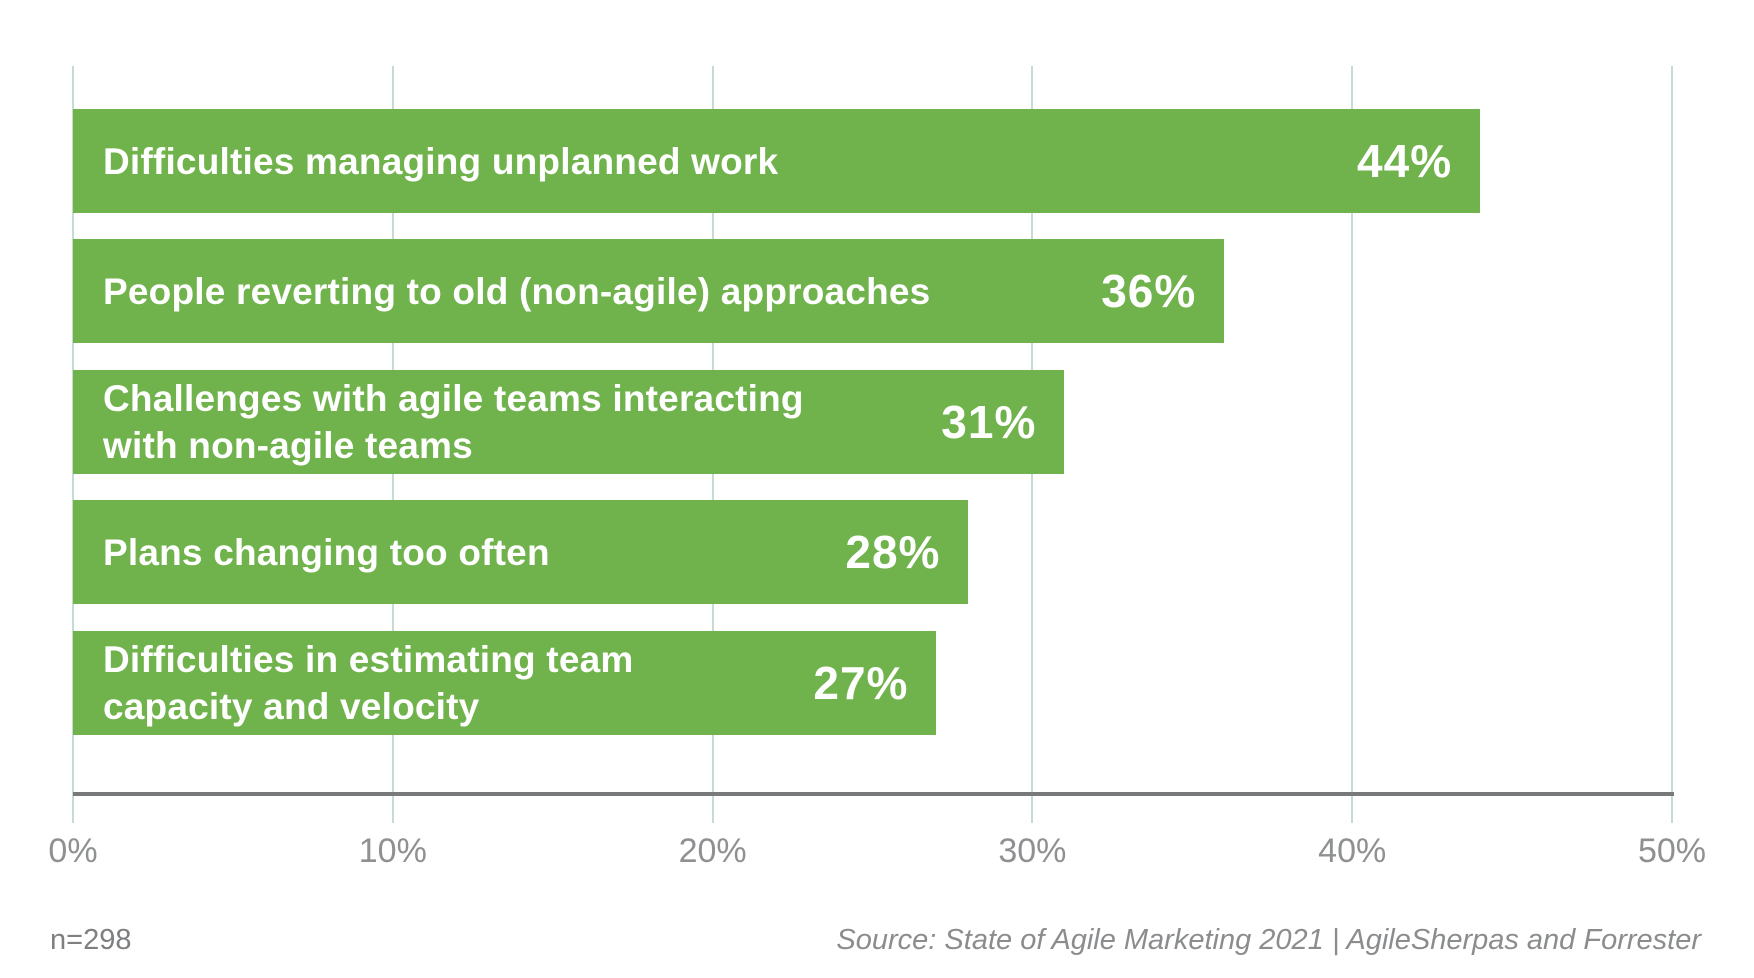 The image size is (1754, 978). Describe the element at coordinates (1032, 851) in the screenshot. I see `x-axis-tick-label: 30%` at that location.